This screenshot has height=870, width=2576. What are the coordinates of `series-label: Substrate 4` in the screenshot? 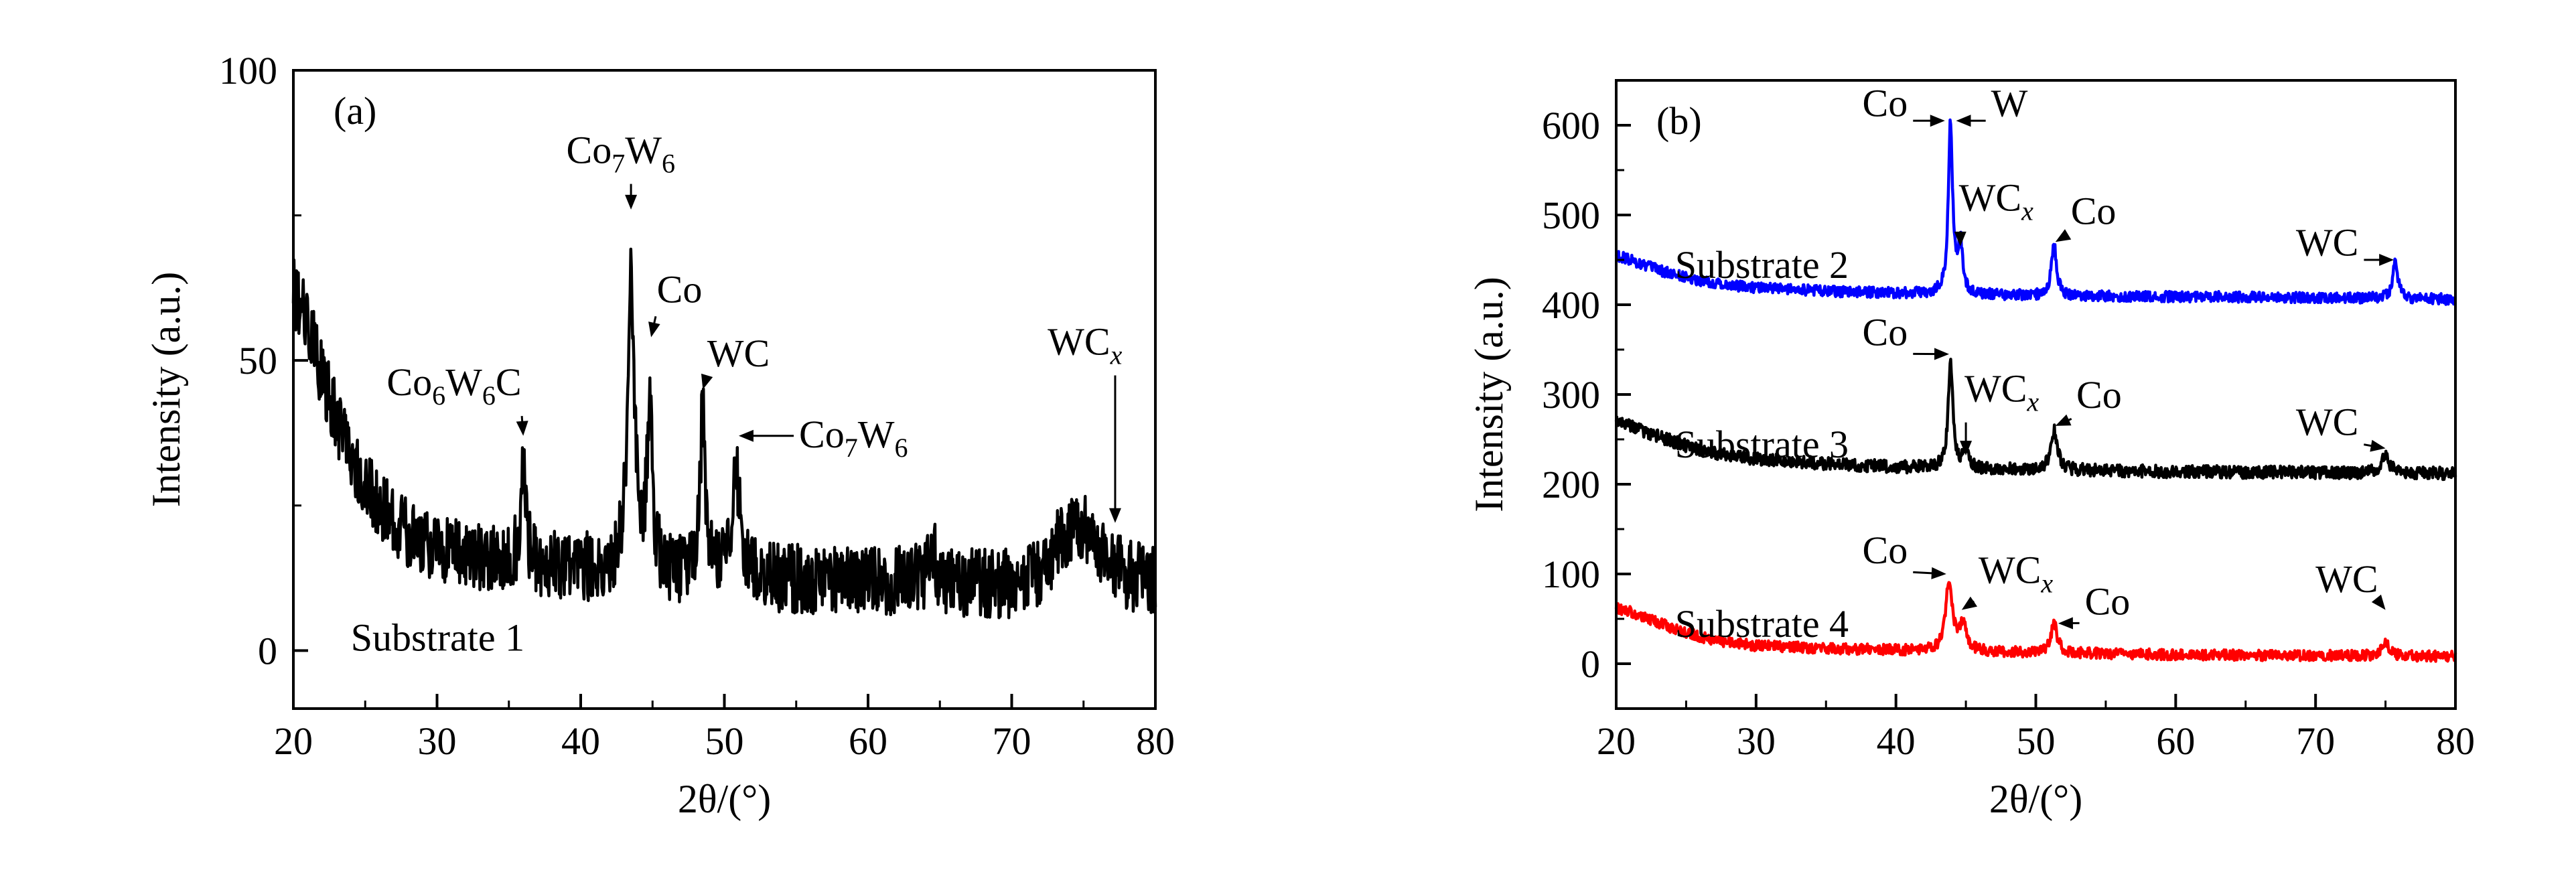 It's located at (1762, 624).